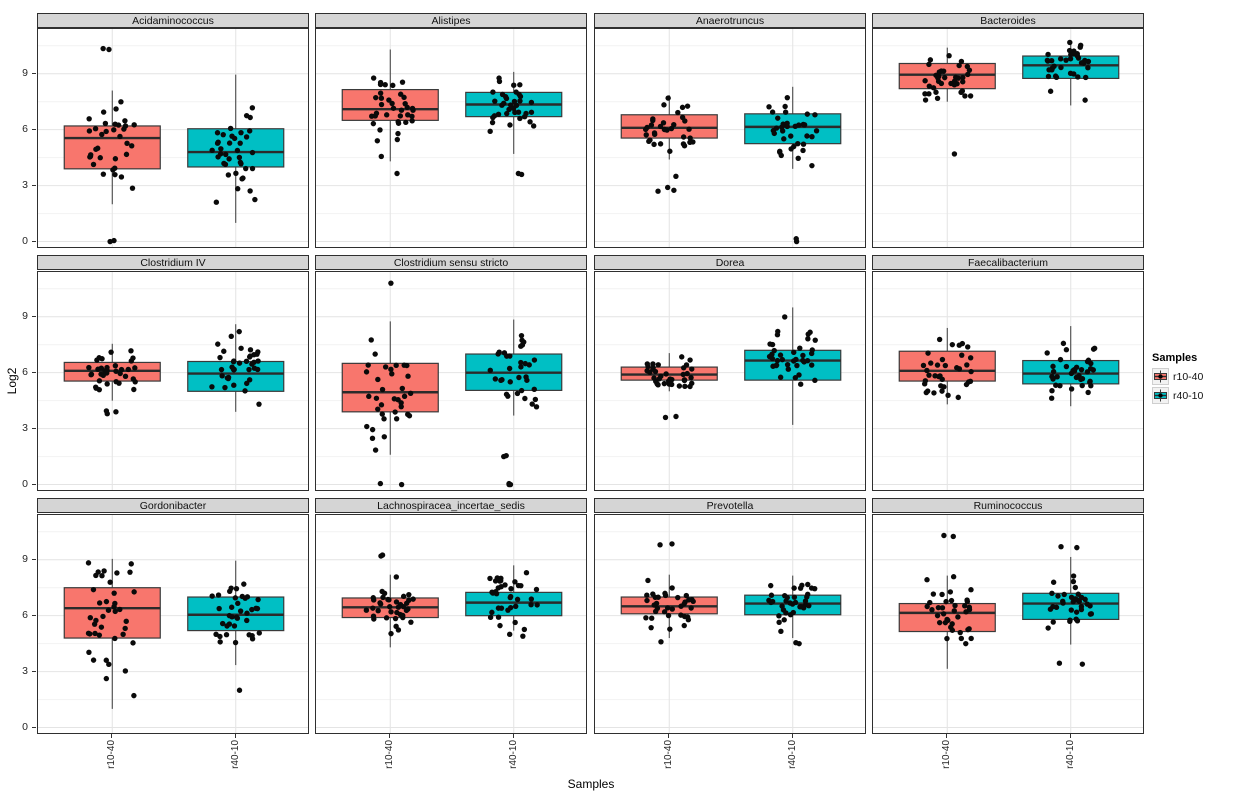 This screenshot has width=1238, height=800. What do you see at coordinates (1188, 376) in the screenshot?
I see `legend-label: r10-40` at bounding box center [1188, 376].